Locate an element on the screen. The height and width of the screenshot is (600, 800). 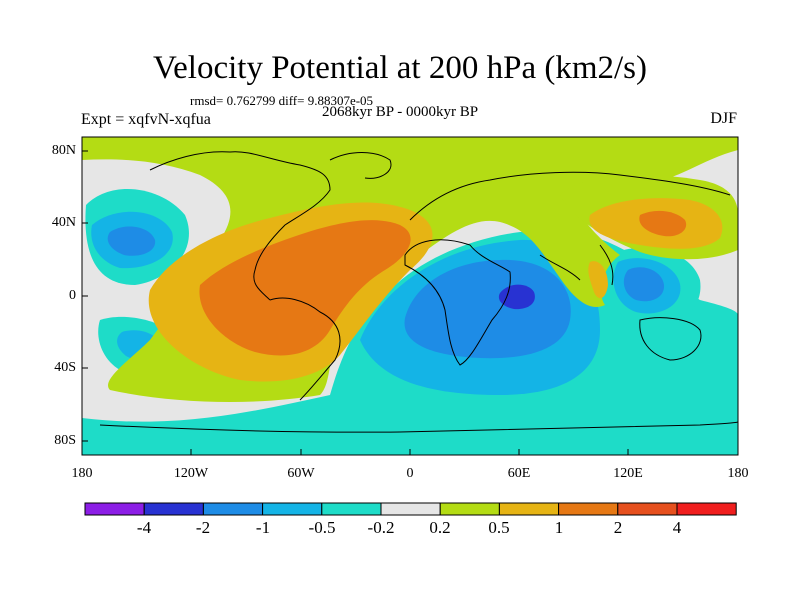
period-label: 2068kyr BP - 0000kyr BP is located at coordinates (400, 112).